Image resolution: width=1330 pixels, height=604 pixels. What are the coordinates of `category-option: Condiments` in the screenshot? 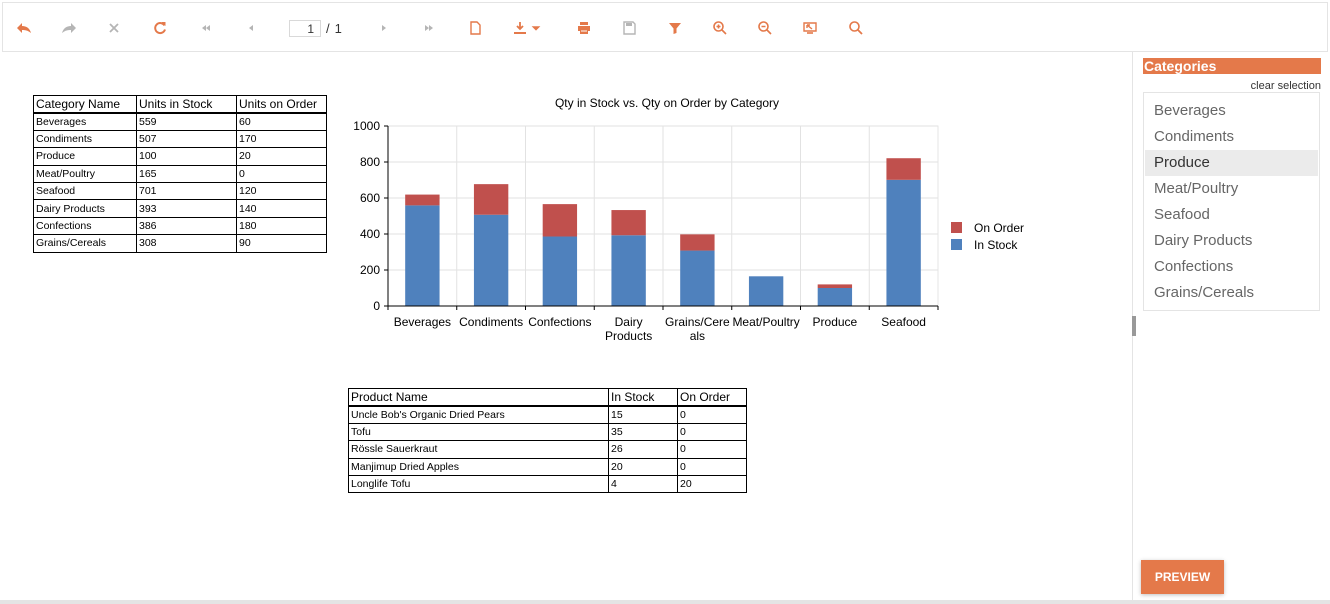 It's located at (1194, 136).